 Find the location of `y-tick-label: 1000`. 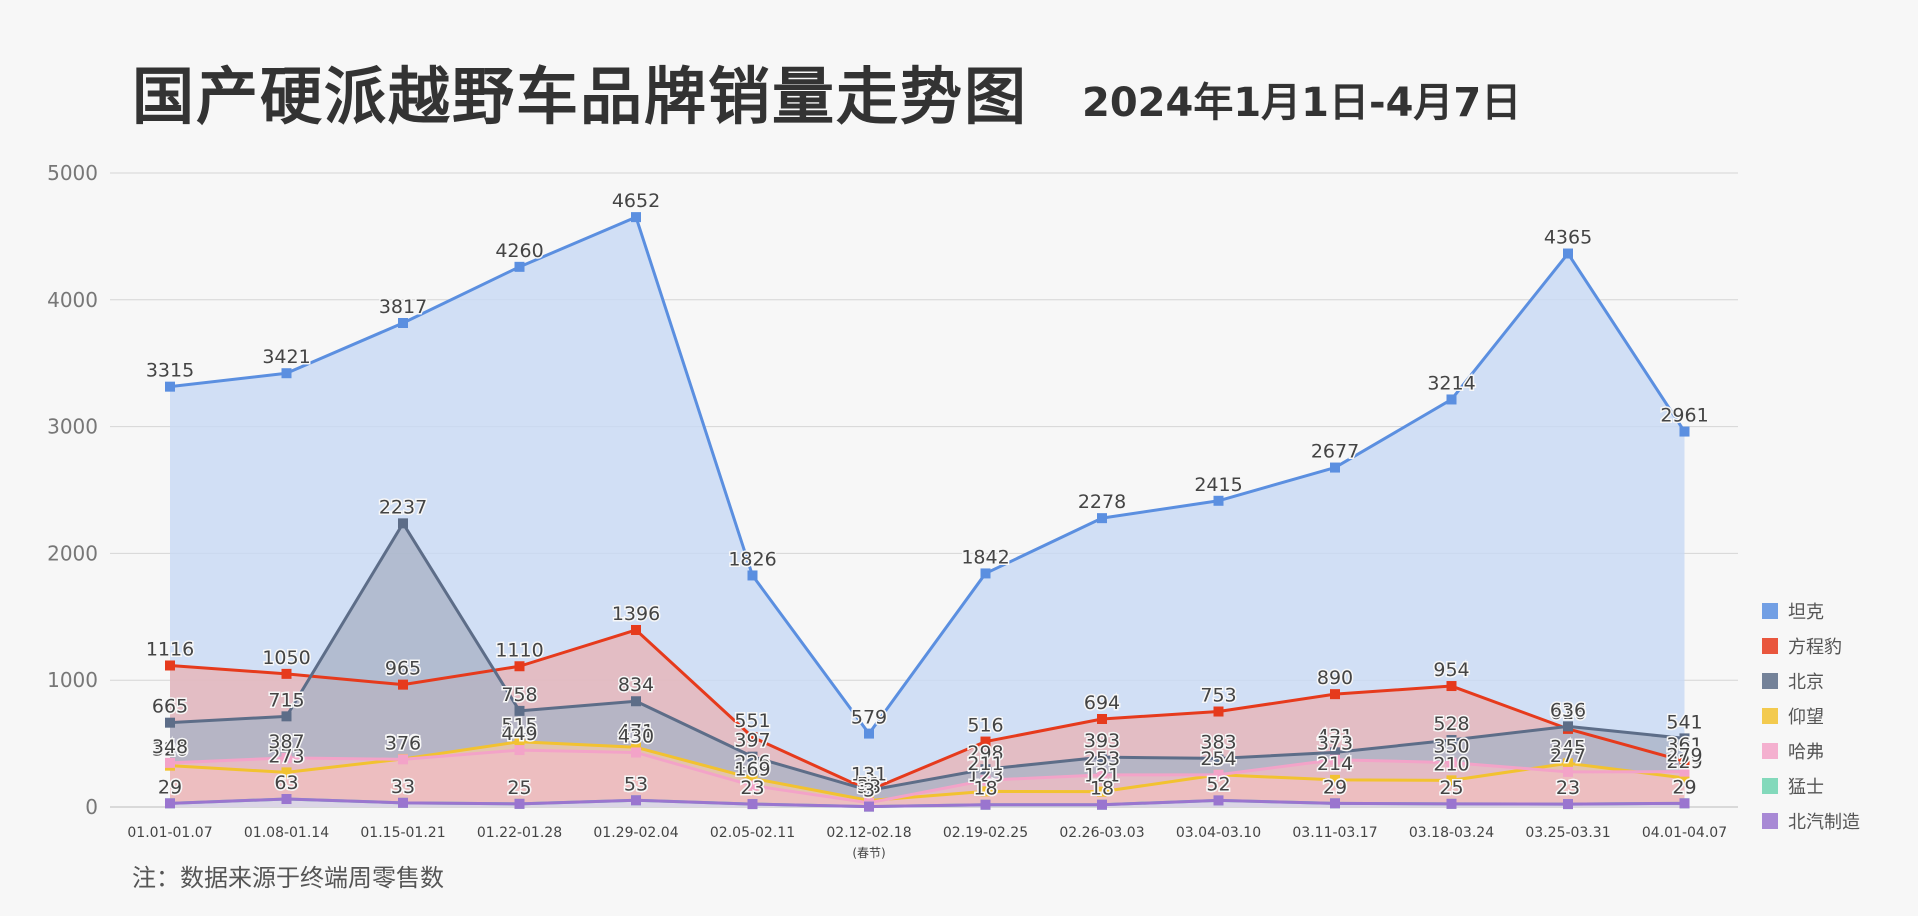

y-tick-label: 1000 is located at coordinates (72, 680).